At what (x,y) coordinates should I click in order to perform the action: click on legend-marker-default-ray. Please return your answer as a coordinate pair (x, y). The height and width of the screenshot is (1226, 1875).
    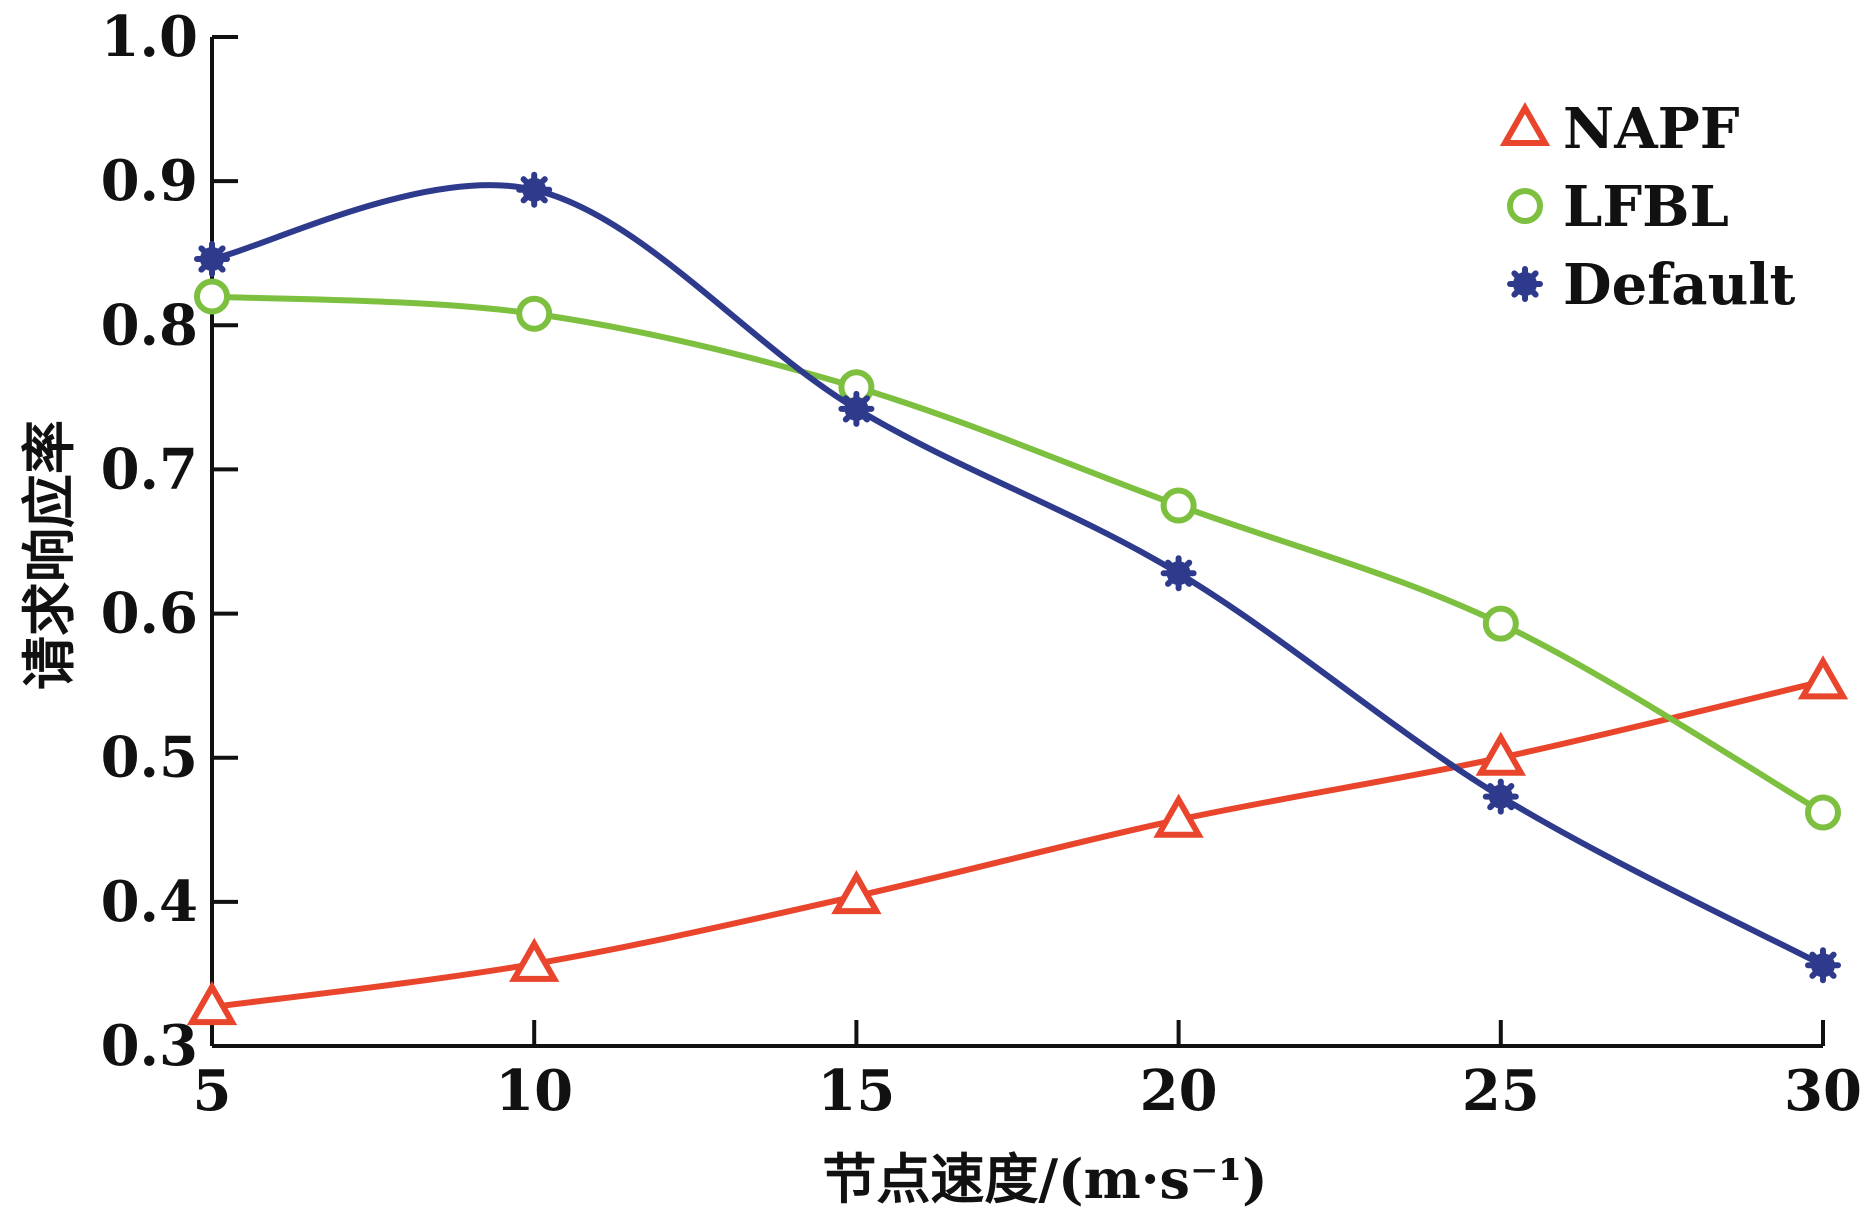
    Looking at the image, I should click on (1525, 284).